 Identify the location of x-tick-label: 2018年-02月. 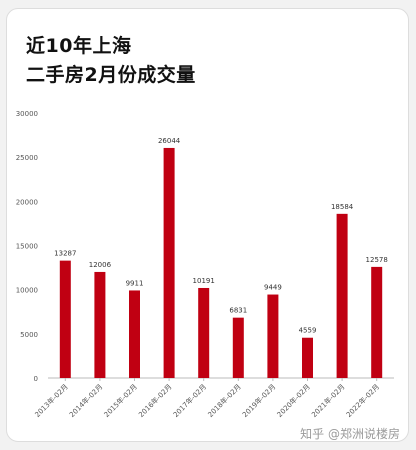
(224, 400).